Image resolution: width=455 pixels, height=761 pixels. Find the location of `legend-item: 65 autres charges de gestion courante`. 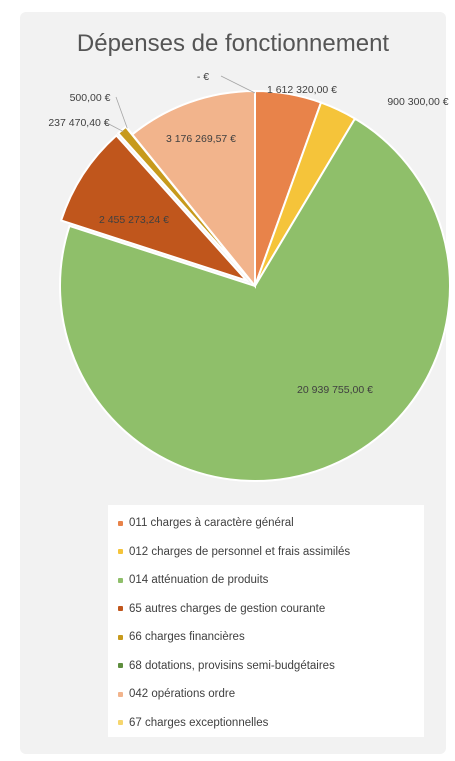

legend-item: 65 autres charges de gestion courante is located at coordinates (221, 609).